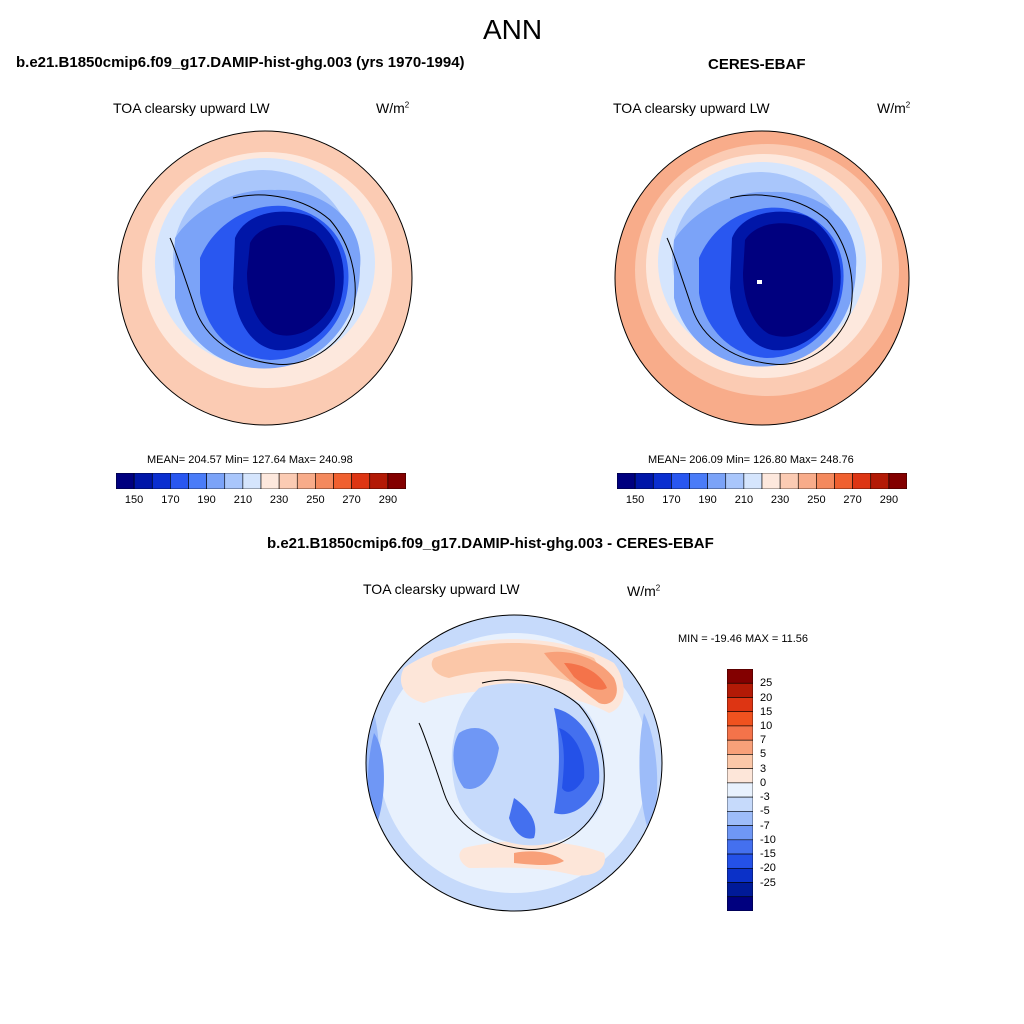 This screenshot has height=1024, width=1024. Describe the element at coordinates (265, 278) in the screenshot. I see `model-polar-map` at that location.